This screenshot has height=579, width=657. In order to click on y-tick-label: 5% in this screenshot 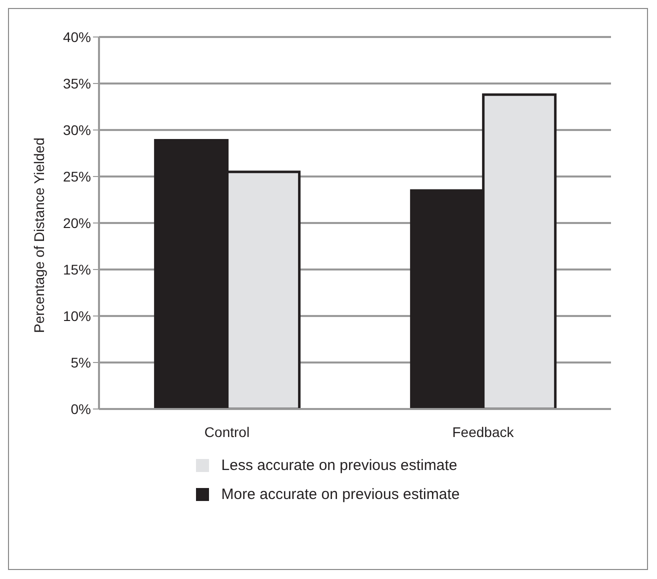, I will do `click(80, 362)`.